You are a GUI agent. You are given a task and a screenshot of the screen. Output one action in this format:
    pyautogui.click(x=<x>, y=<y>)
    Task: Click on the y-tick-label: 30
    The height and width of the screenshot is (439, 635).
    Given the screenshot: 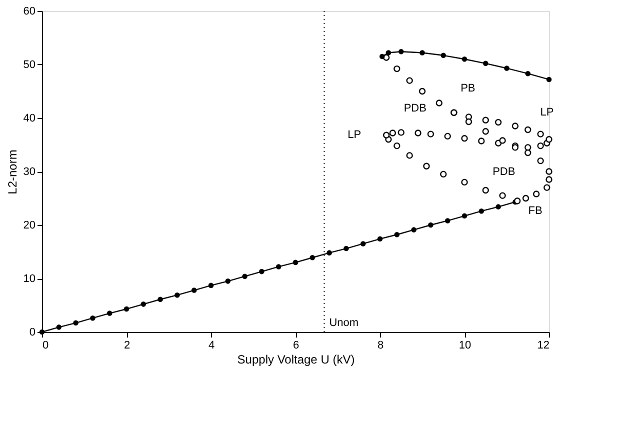 What is the action you would take?
    pyautogui.click(x=29, y=172)
    